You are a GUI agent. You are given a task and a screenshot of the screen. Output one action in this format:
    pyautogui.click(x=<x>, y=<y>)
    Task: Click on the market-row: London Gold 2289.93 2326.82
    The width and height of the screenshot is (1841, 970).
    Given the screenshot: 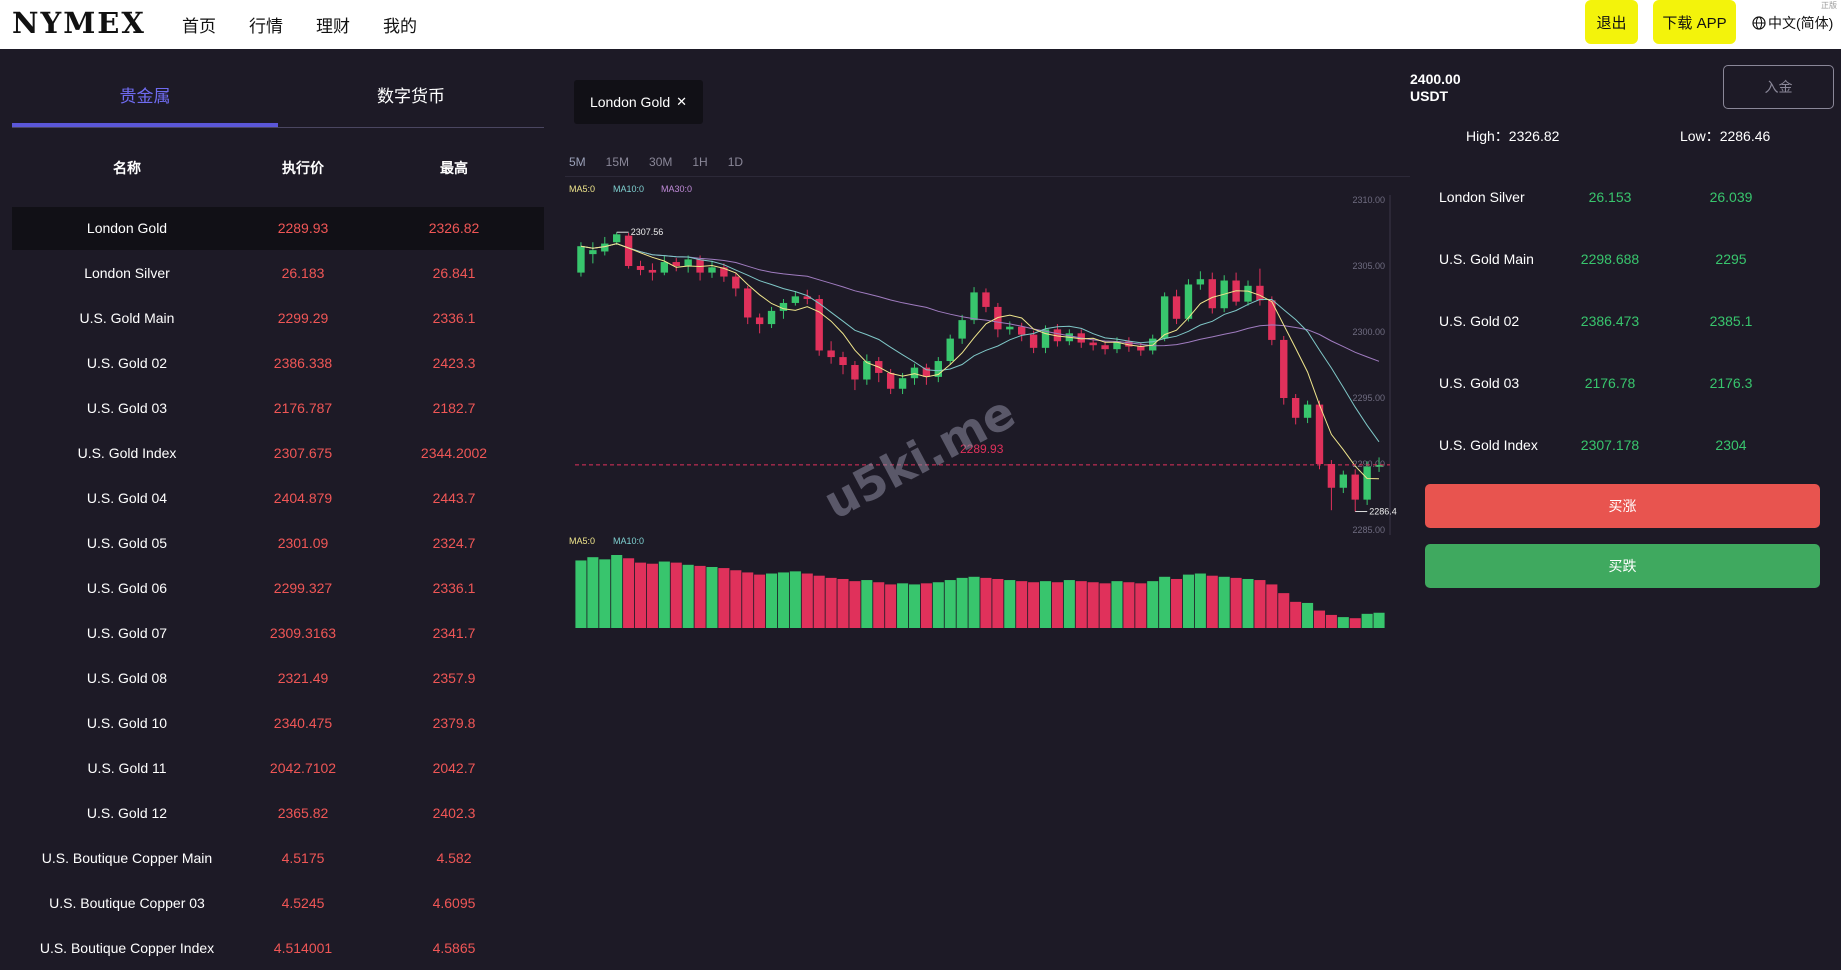 What is the action you would take?
    pyautogui.click(x=278, y=228)
    